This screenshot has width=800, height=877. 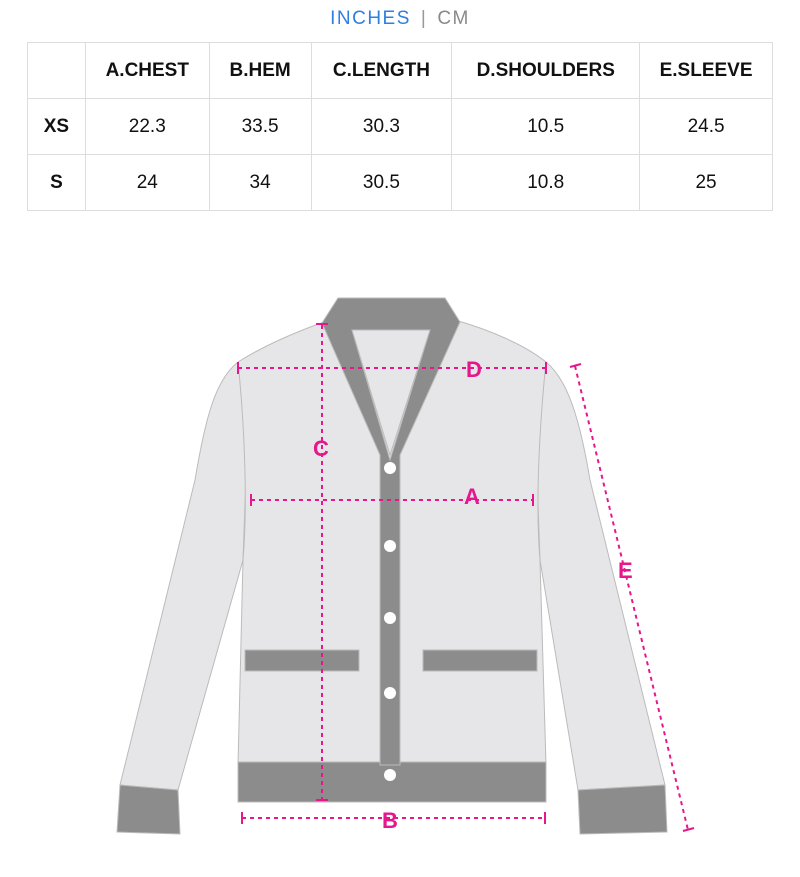 What do you see at coordinates (370, 18) in the screenshot?
I see `unit-inches: INCHES` at bounding box center [370, 18].